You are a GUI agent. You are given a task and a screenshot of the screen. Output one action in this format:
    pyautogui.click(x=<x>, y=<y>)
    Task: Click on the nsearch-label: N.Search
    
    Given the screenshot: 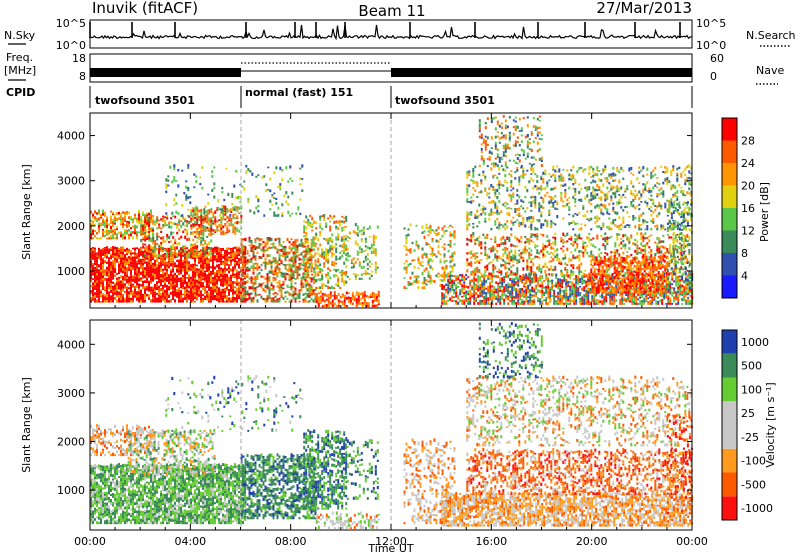 What is the action you would take?
    pyautogui.click(x=771, y=35)
    